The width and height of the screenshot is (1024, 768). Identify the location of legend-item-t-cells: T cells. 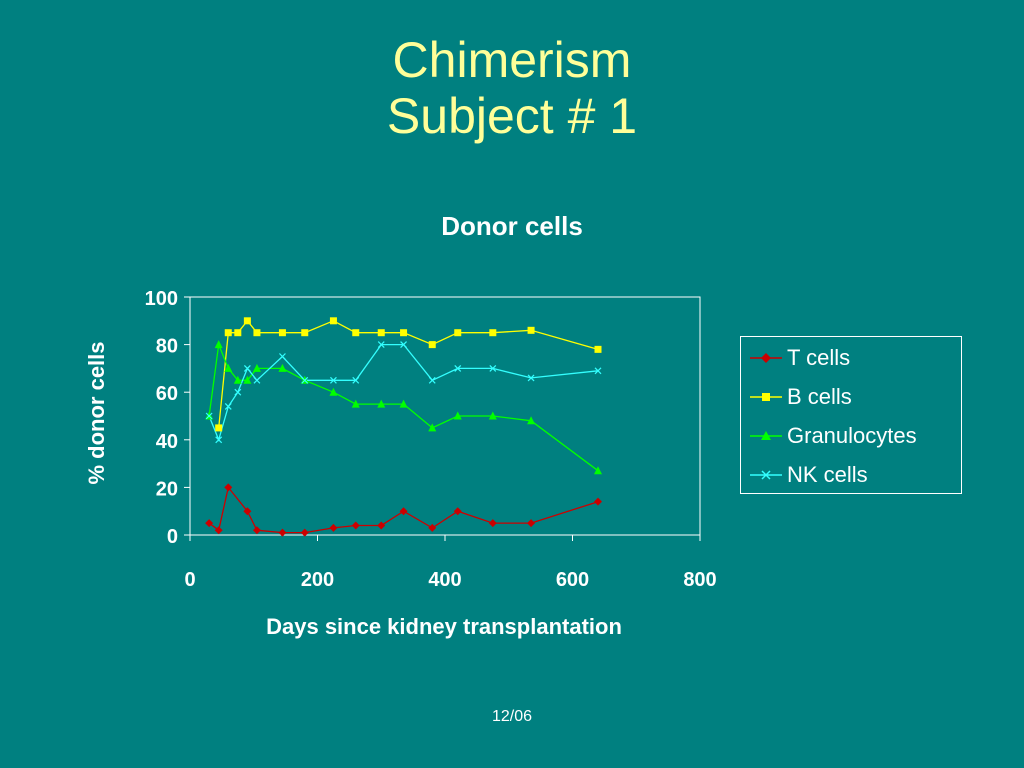
(799, 358).